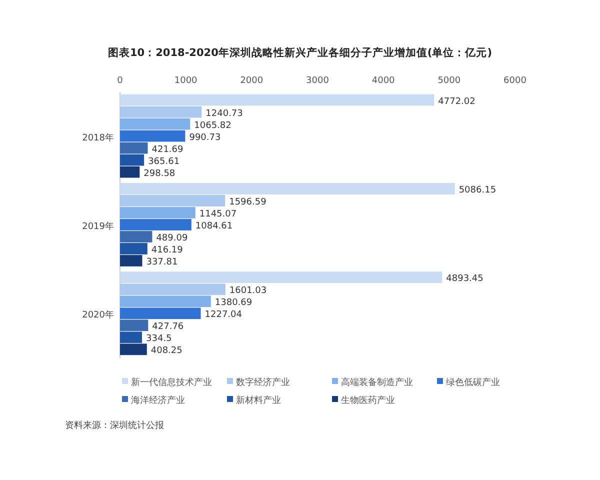  What do you see at coordinates (263, 382) in the screenshot?
I see `legend-label: 数字经济产业` at bounding box center [263, 382].